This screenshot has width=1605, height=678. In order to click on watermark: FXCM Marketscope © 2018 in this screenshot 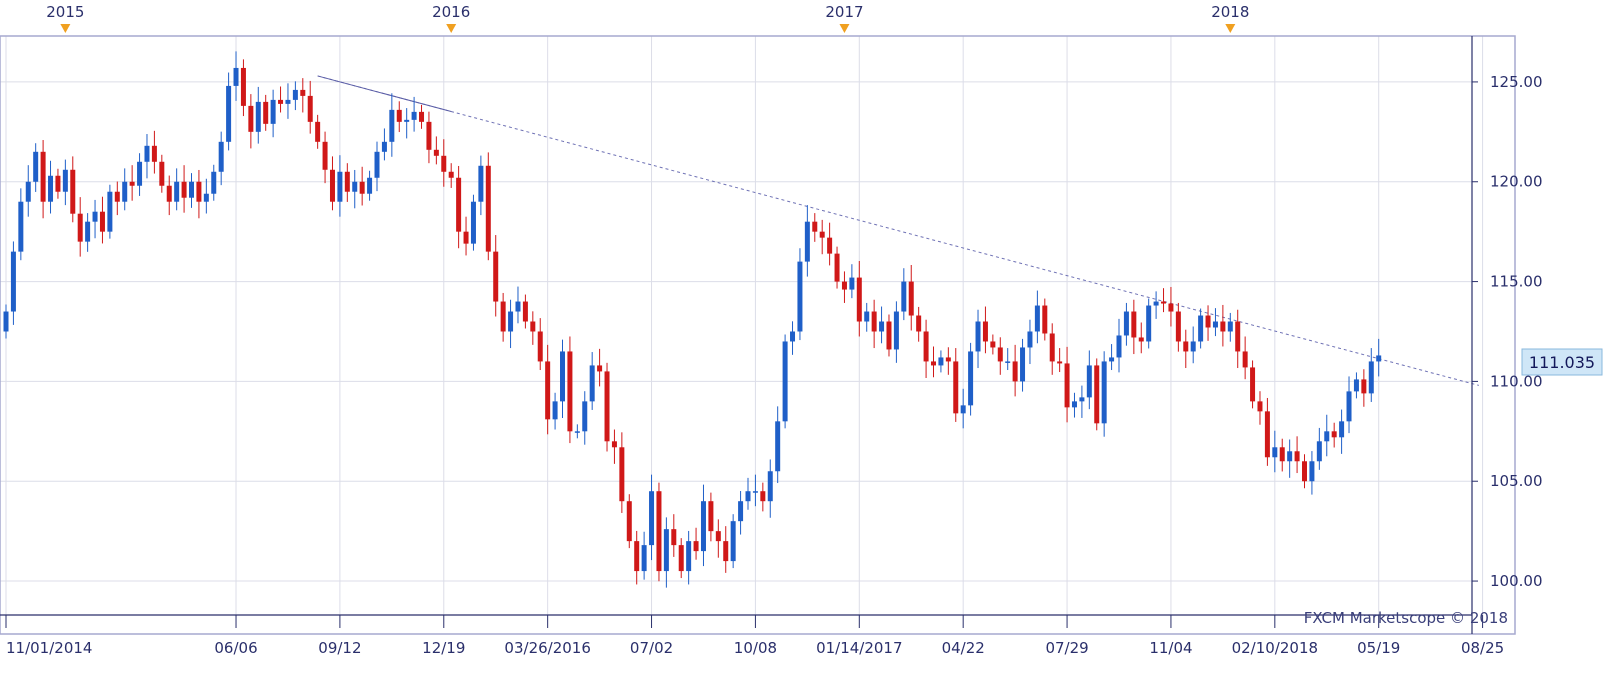, I will do `click(1406, 618)`.